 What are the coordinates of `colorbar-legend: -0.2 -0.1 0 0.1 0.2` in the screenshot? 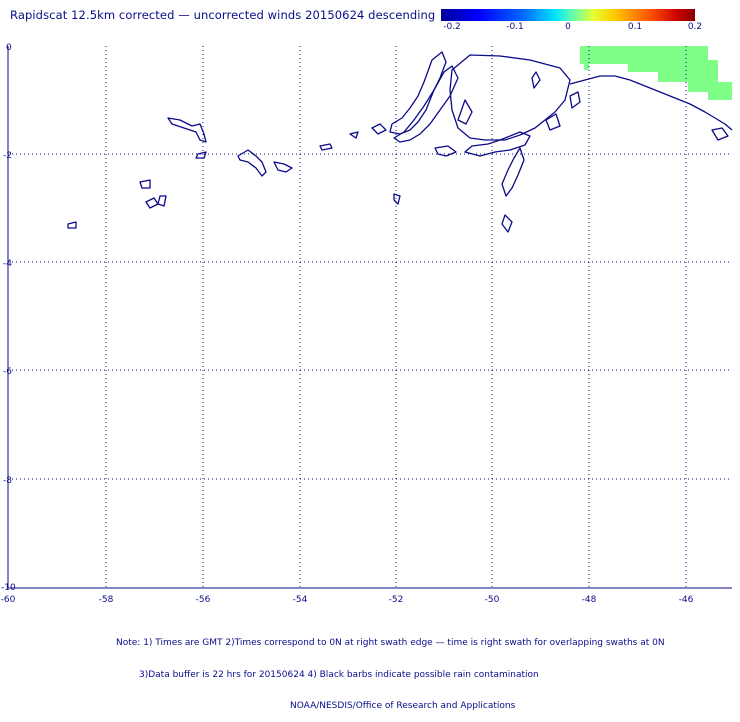 It's located at (571, 20).